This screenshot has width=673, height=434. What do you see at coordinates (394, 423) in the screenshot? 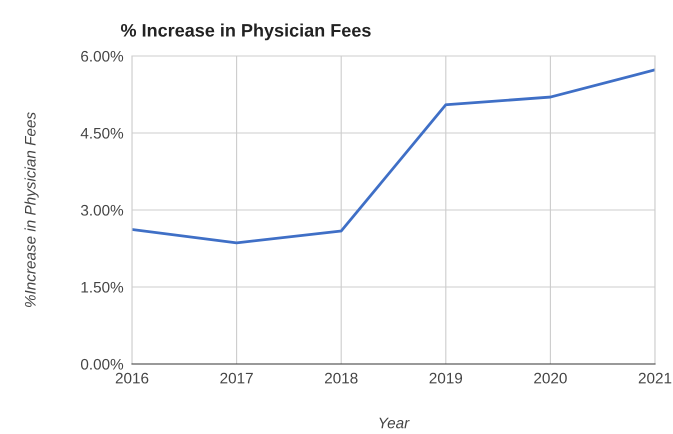
I see `x-axis-title: Year` at bounding box center [394, 423].